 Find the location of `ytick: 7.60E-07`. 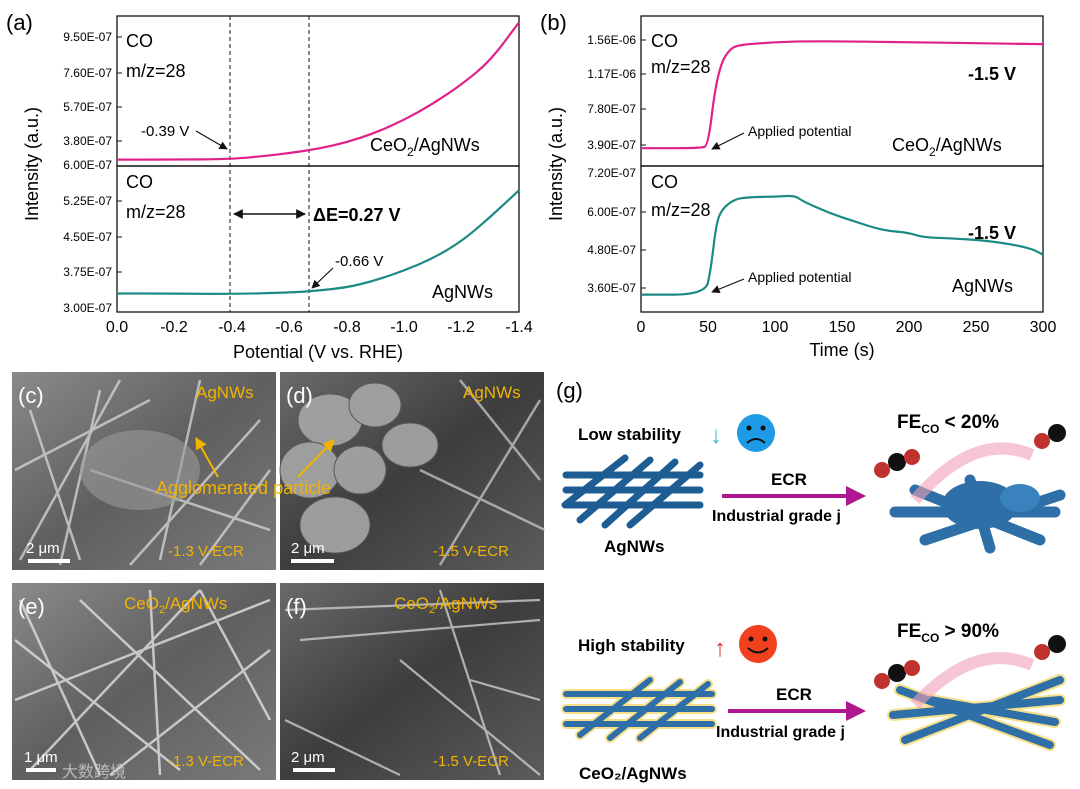

ytick: 7.60E-07 is located at coordinates (87, 73).